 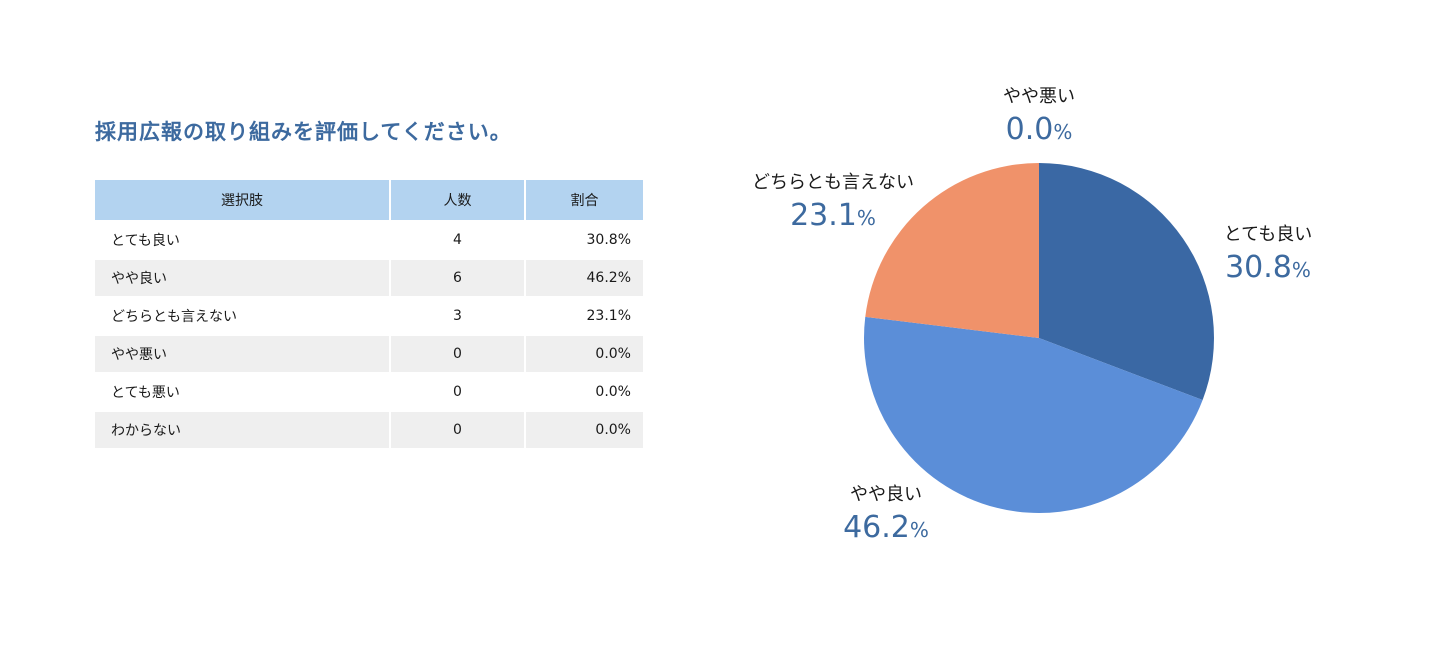 What do you see at coordinates (243, 391) in the screenshot?
I see `cell-choice: とても悪い` at bounding box center [243, 391].